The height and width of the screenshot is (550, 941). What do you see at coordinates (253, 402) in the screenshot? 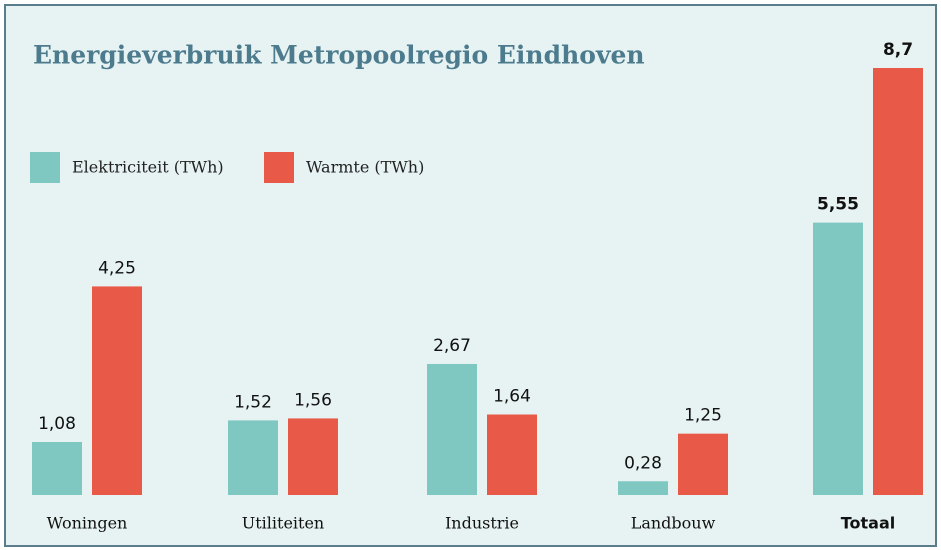
I see `value-label: 1,52` at bounding box center [253, 402].